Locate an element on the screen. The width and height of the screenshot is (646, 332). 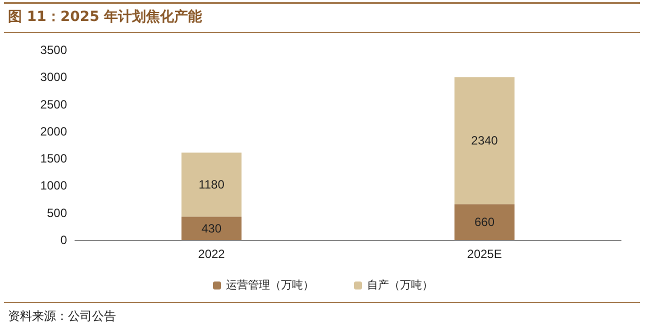
data-label: 1180 is located at coordinates (211, 185).